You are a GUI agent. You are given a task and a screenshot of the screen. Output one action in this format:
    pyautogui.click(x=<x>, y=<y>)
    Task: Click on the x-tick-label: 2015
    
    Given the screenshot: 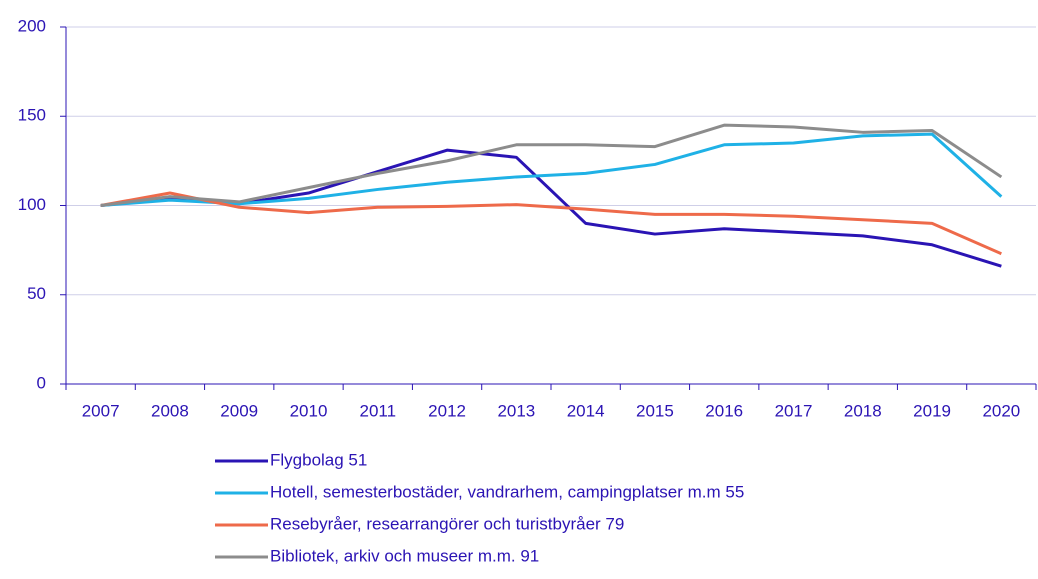 What is the action you would take?
    pyautogui.click(x=655, y=410)
    